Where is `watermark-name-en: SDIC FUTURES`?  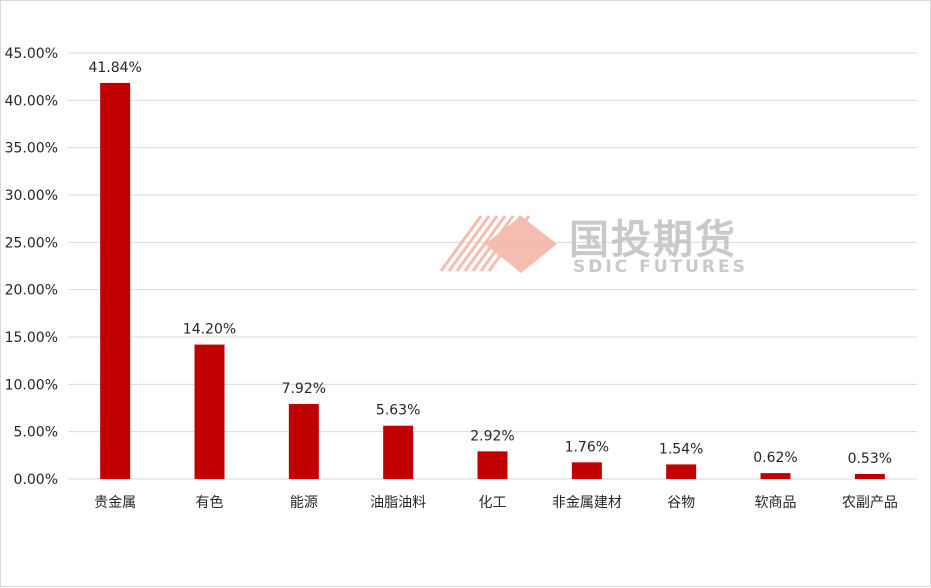 watermark-name-en: SDIC FUTURES is located at coordinates (660, 267).